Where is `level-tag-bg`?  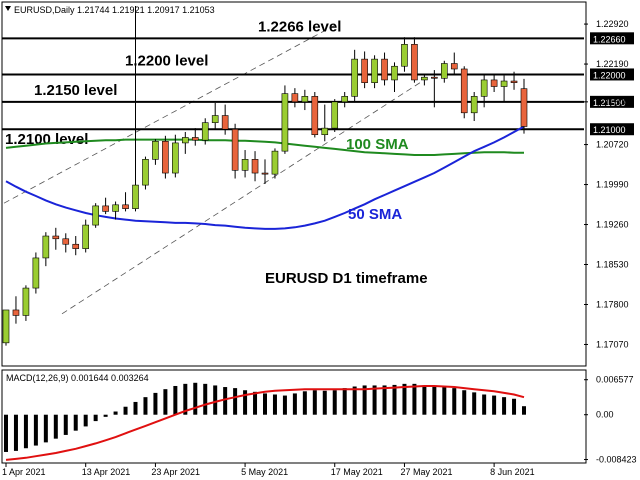 level-tag-bg is located at coordinates (612, 74).